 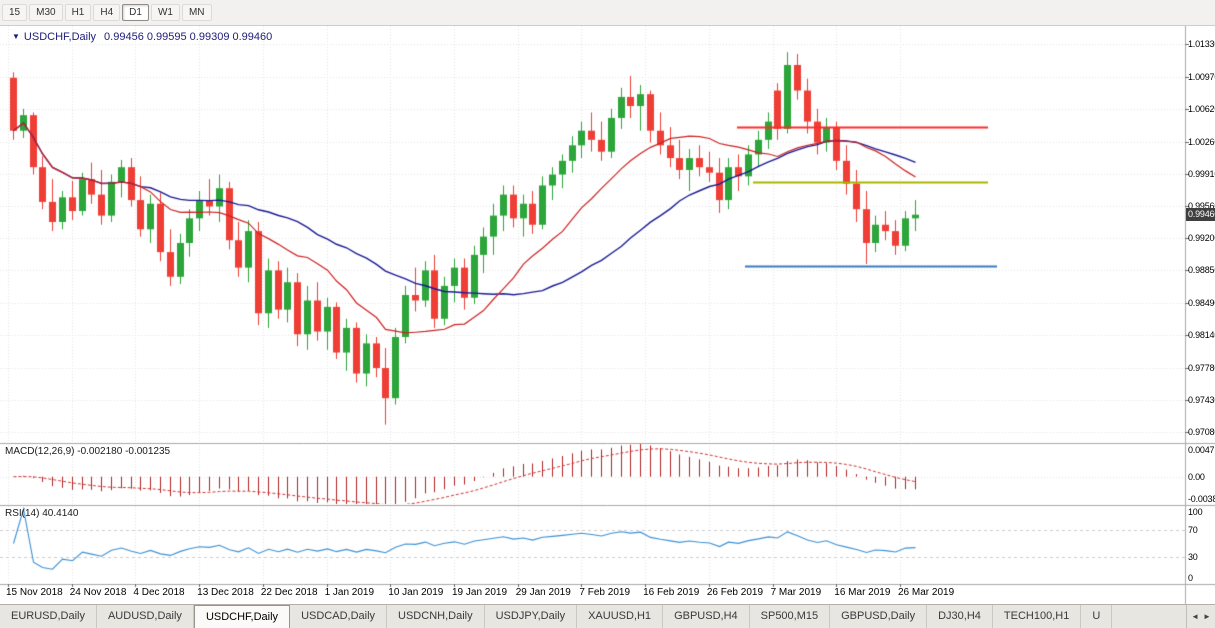 What do you see at coordinates (159, 592) in the screenshot?
I see `time-axis-label: 4 Dec 2018` at bounding box center [159, 592].